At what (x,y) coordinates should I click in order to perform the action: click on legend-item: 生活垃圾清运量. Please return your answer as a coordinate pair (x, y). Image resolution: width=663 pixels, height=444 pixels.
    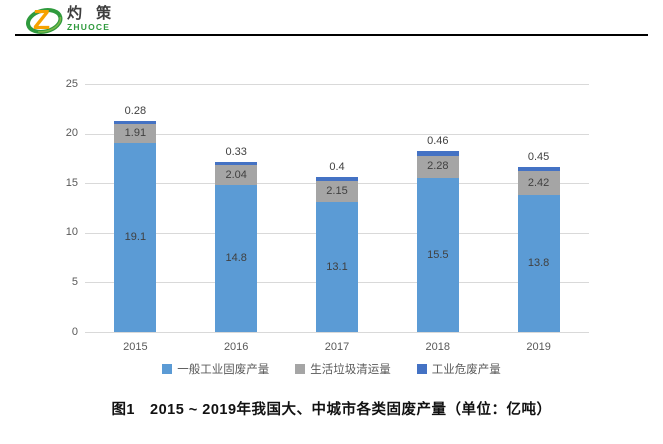
    Looking at the image, I should click on (343, 369).